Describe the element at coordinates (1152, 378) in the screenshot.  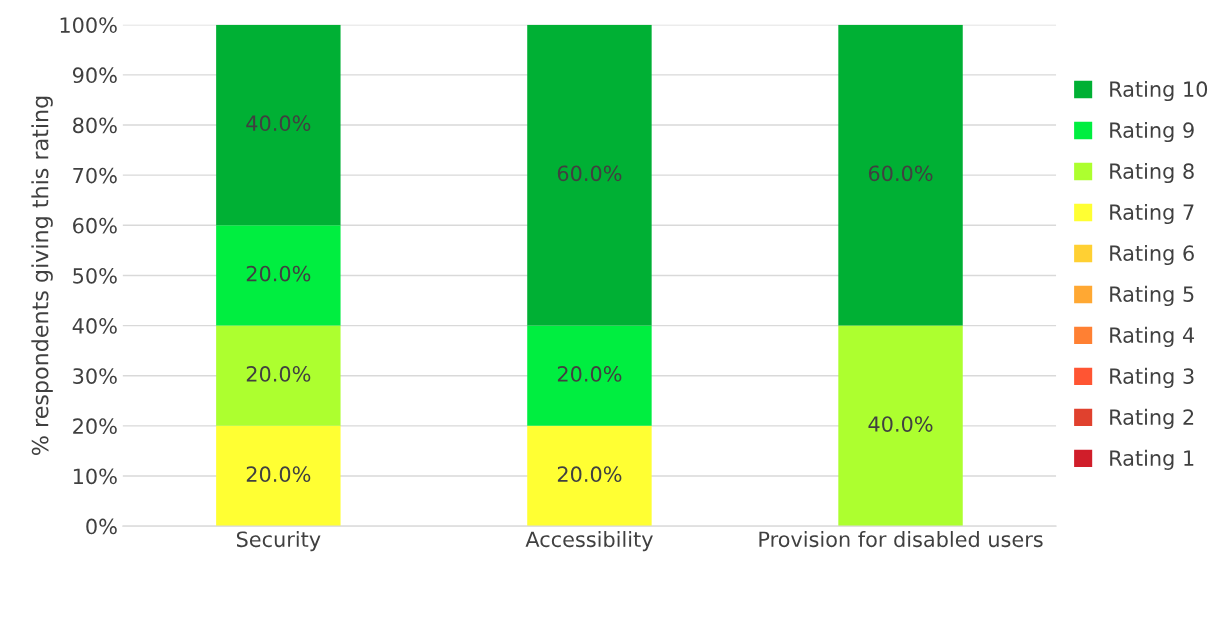
I see `legend-label: Rating 3` at that location.